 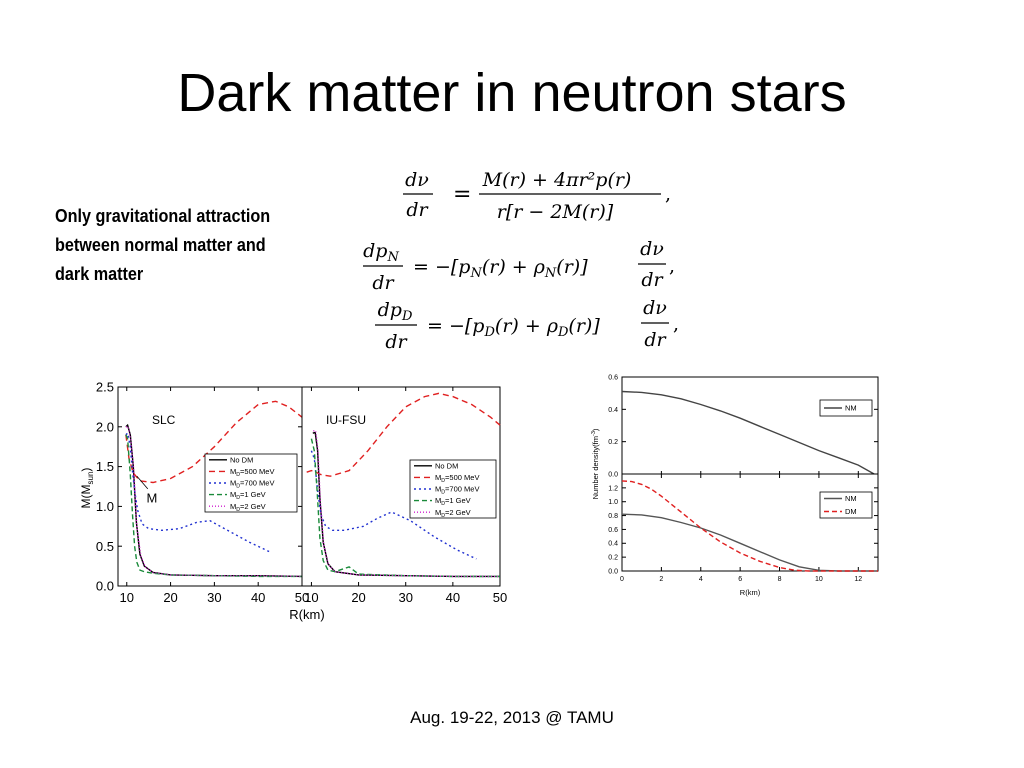 What do you see at coordinates (572, 267) in the screenshot?
I see `eq2-rhs-end: (r)]` at bounding box center [572, 267].